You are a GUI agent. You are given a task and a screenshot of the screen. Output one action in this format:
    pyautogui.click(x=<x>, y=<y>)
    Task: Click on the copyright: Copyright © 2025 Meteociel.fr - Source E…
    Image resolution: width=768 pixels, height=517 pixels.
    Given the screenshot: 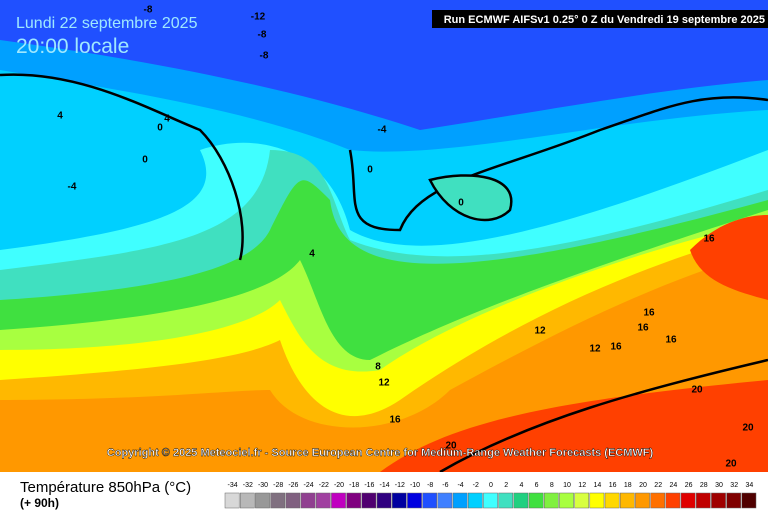 What is the action you would take?
    pyautogui.click(x=380, y=453)
    